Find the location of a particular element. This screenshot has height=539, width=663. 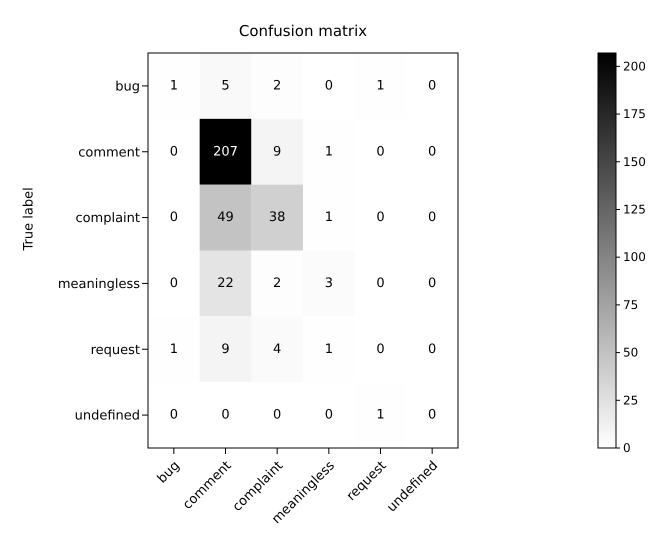

x-tick-label: bug is located at coordinates (168, 472).